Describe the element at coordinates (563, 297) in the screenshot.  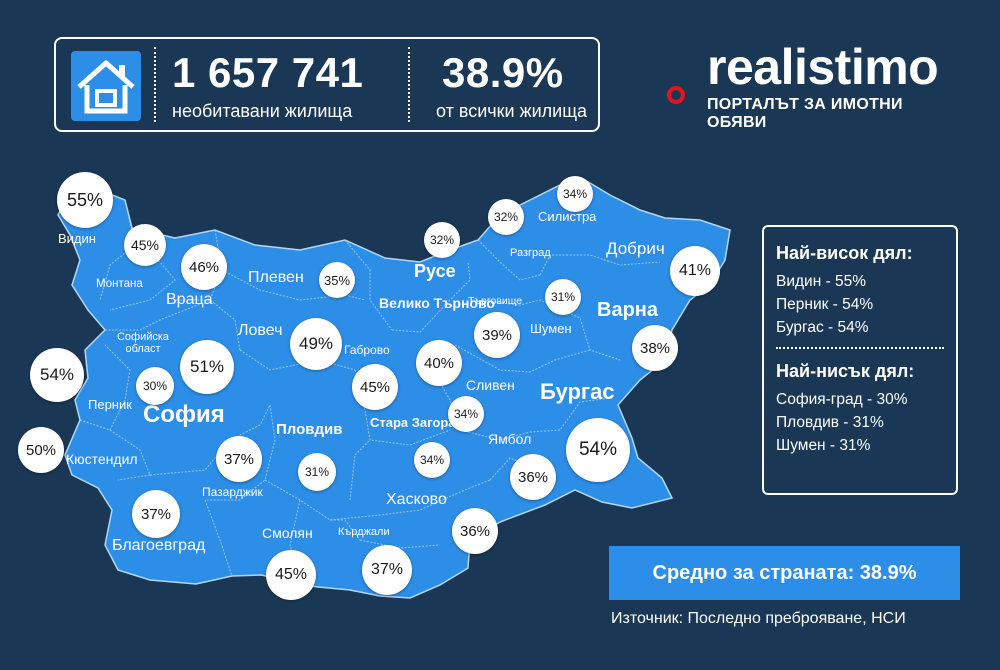
I see `pct-badge-shumen: 31%` at that location.